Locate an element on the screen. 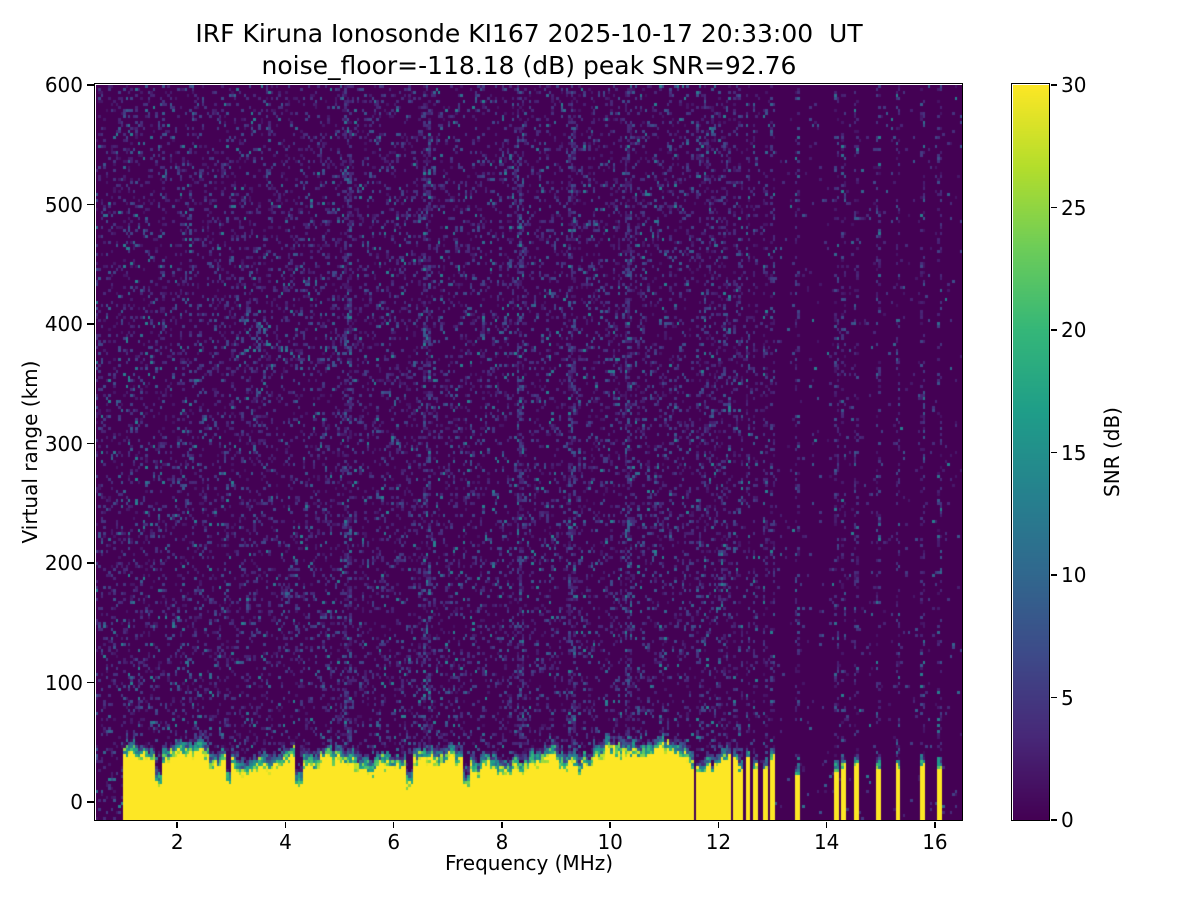 This screenshot has width=1200, height=900. chart-title-line2: noise_floor=-118.18 (dB) peak SNR=92.76 is located at coordinates (529, 65).